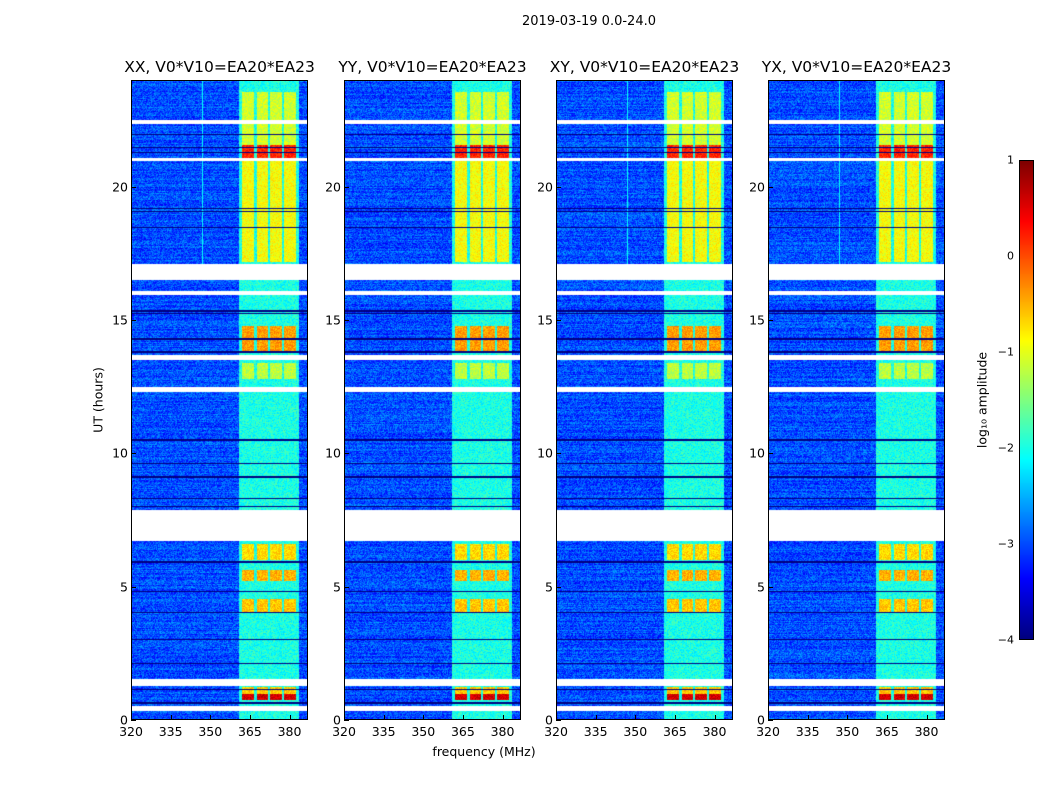 Image resolution: width=1050 pixels, height=800 pixels. I want to click on colorbar, so click(1026, 400).